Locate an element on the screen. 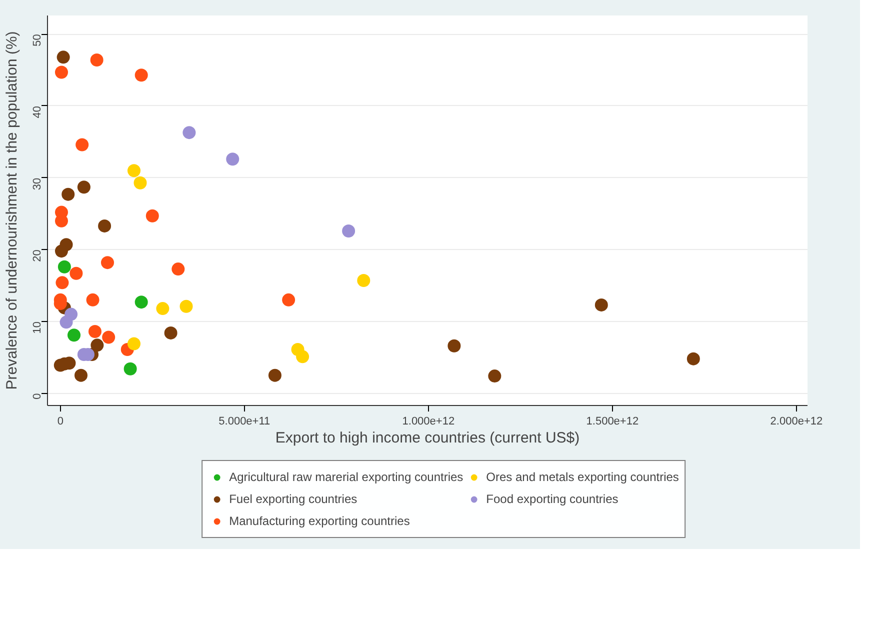 The image size is (869, 634). legend-label: Manufacturing exporting countries is located at coordinates (319, 521).